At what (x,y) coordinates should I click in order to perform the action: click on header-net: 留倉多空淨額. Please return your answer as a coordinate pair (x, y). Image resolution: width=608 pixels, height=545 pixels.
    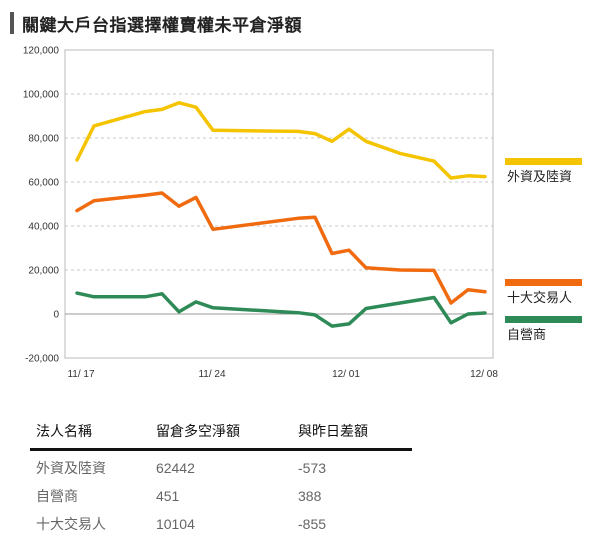
    Looking at the image, I should click on (221, 435).